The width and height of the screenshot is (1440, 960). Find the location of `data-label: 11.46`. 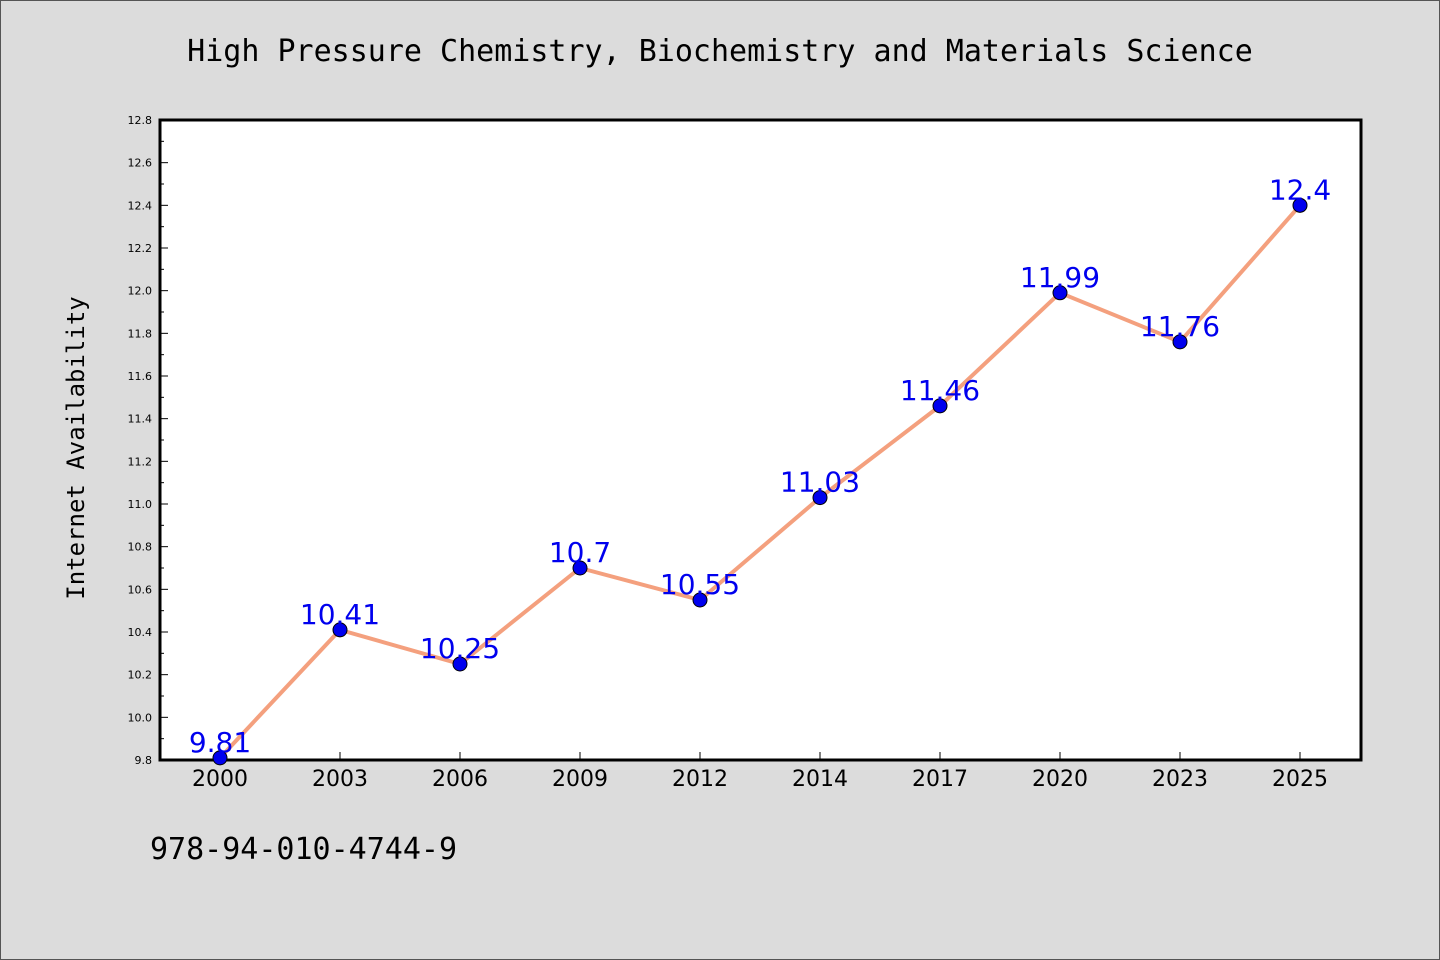

data-label: 11.46 is located at coordinates (940, 390).